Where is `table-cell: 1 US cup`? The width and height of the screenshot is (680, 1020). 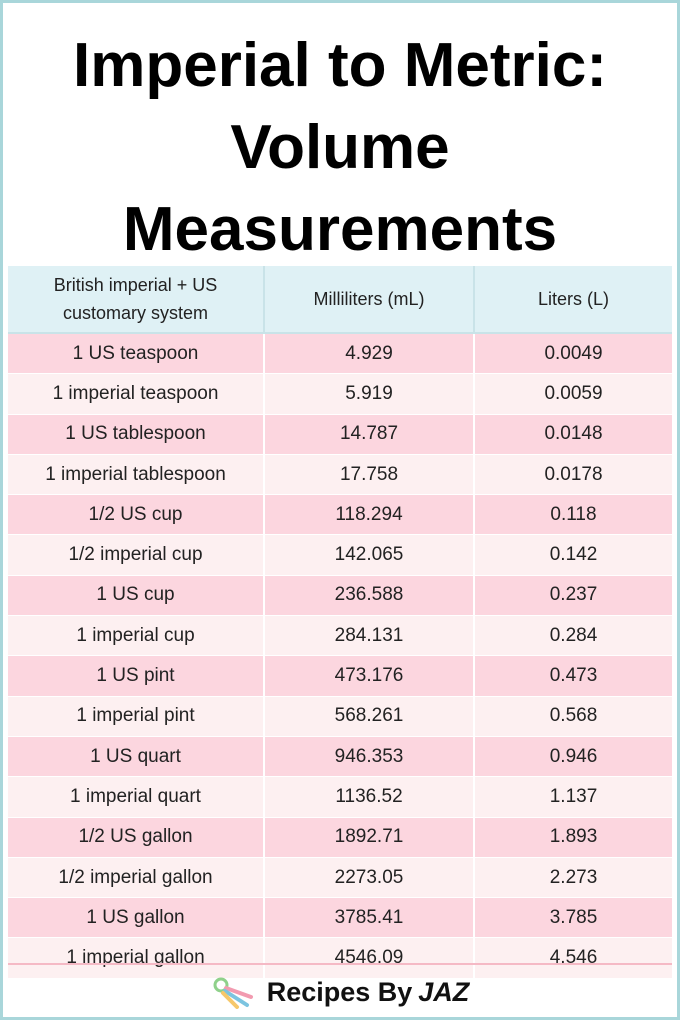 table-cell: 1 US cup is located at coordinates (136, 595).